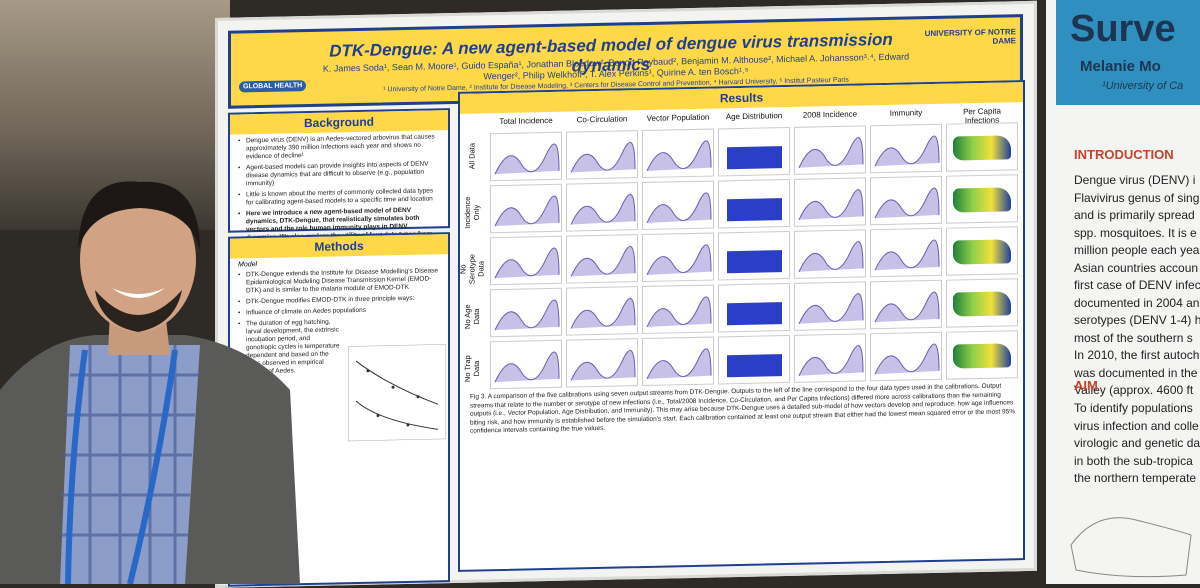 The image size is (1200, 588). Describe the element at coordinates (830, 114) in the screenshot. I see `column-header: 2008 Incidence` at that location.